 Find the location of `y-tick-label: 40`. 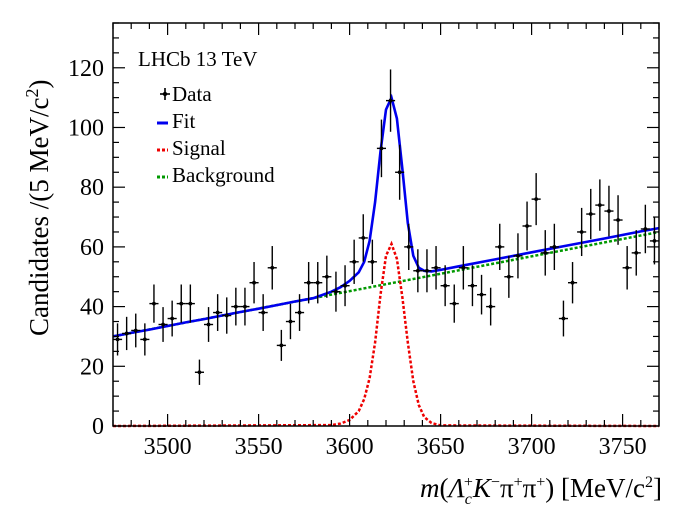

y-tick-label: 40 is located at coordinates (92, 308).